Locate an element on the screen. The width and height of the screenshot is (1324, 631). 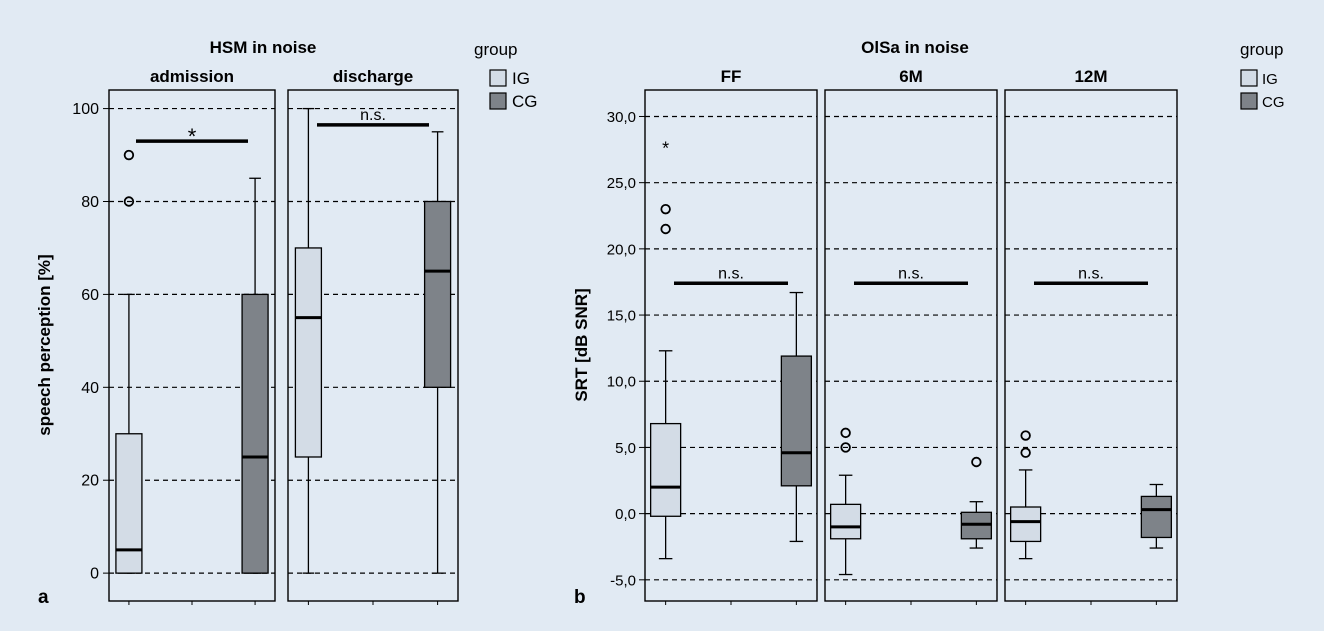
panel-b-legend: group IG CG is located at coordinates (1262, 75).